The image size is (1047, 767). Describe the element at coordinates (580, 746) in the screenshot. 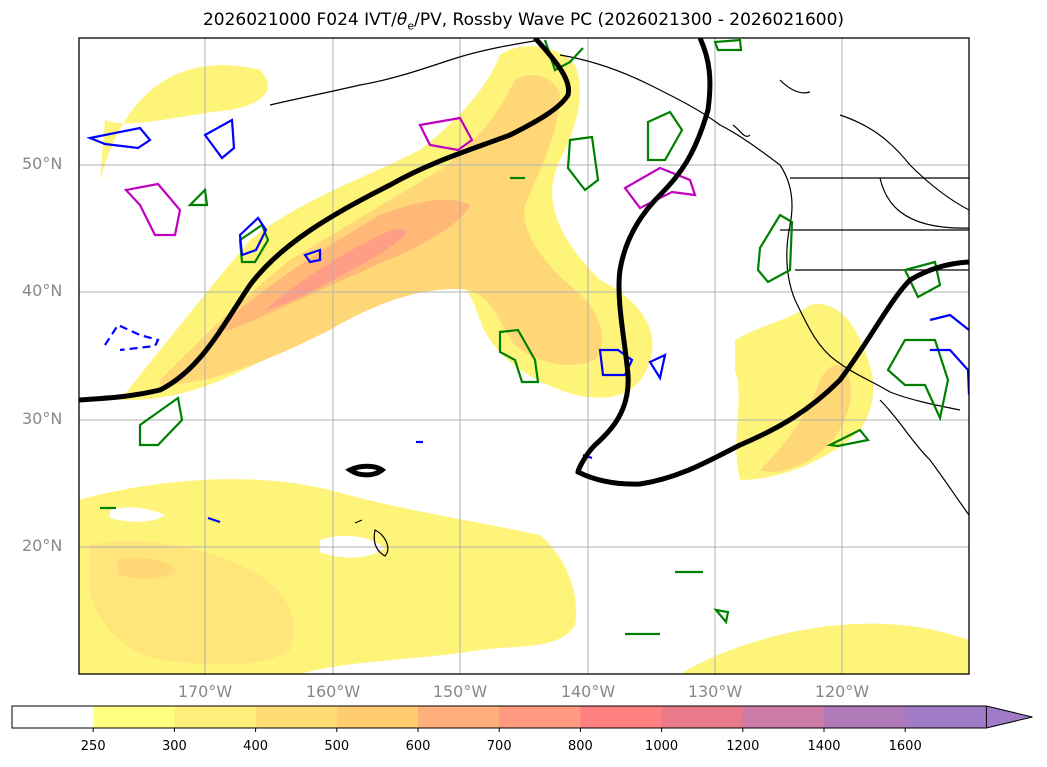

I see `colorbar-tick-label: 800` at that location.